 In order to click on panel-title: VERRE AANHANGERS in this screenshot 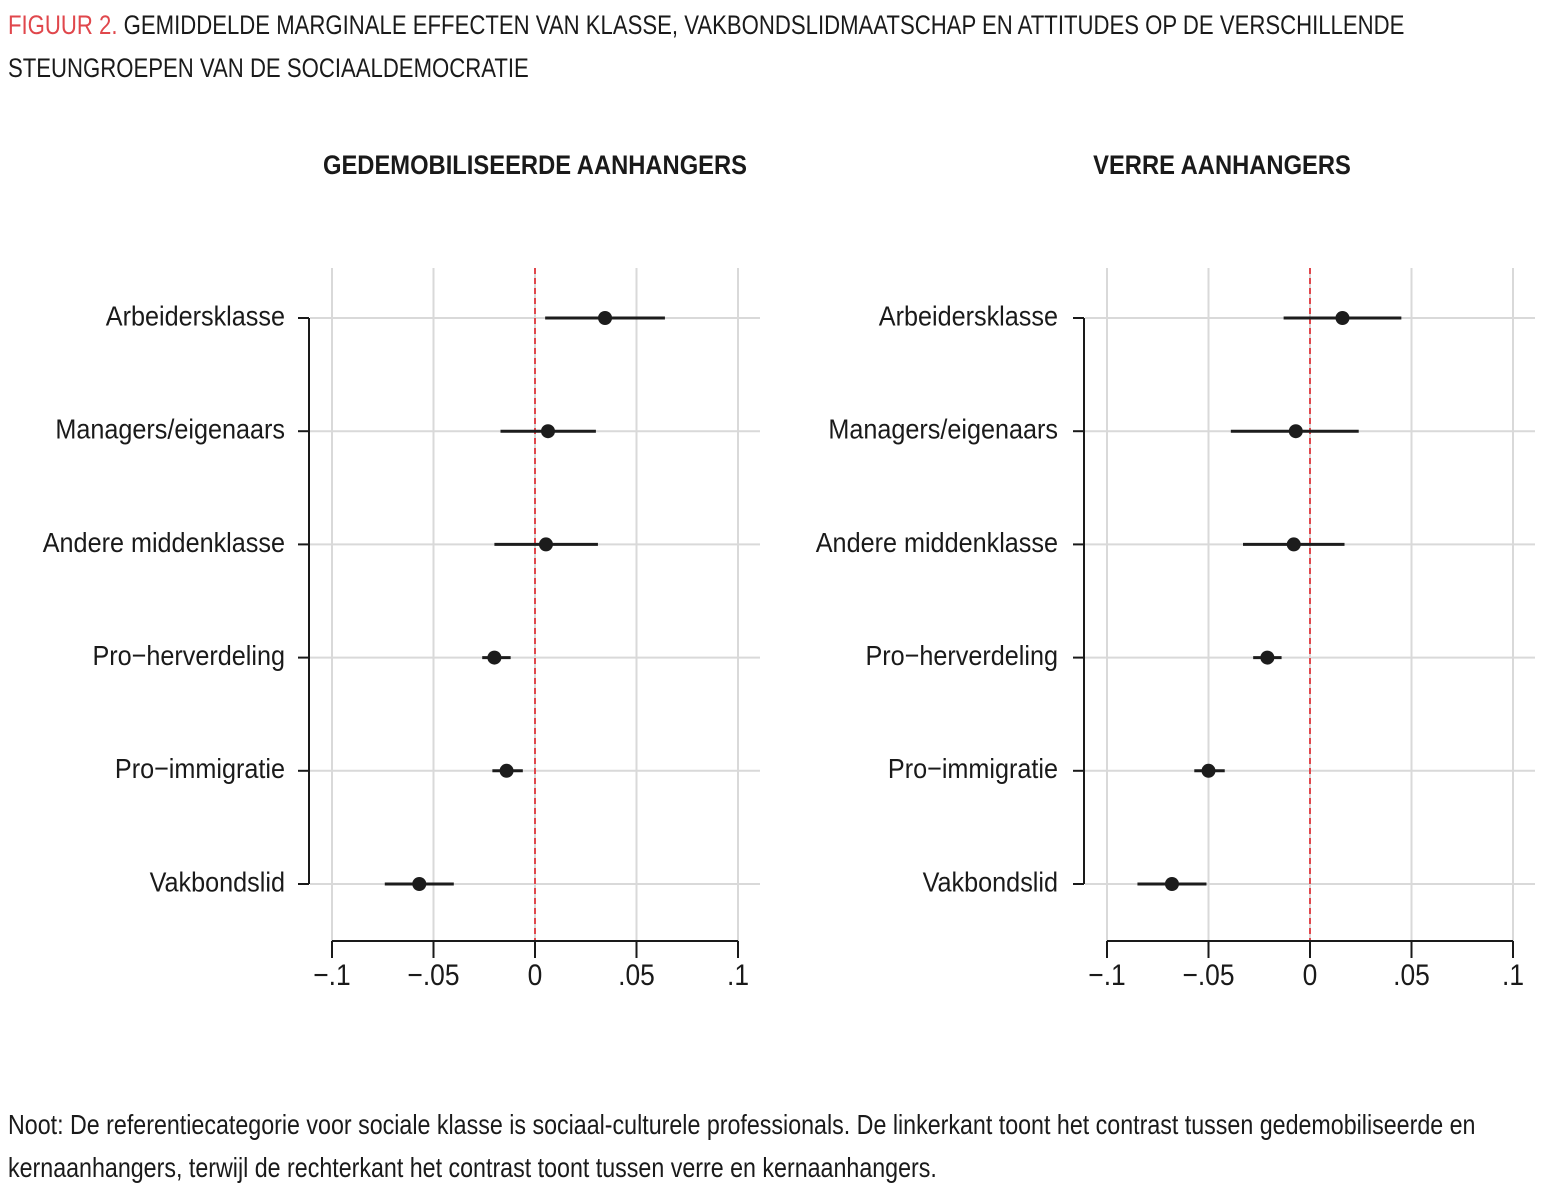, I will do `click(1222, 166)`.